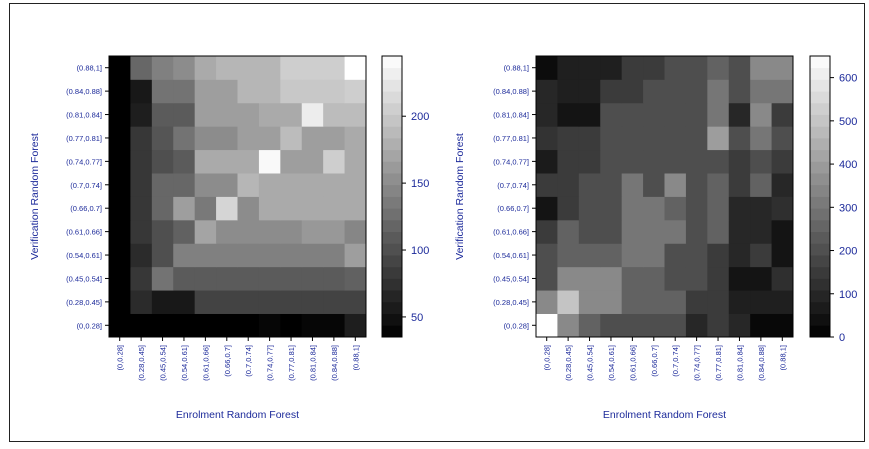 The height and width of the screenshot is (449, 869). Describe the element at coordinates (511, 278) in the screenshot. I see `y-tick-label: (0.45,0.54]` at that location.